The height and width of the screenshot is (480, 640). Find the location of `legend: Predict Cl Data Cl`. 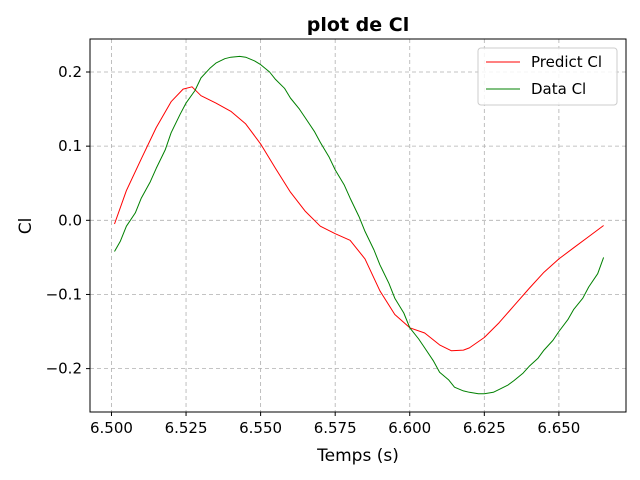

legend: Predict Cl Data Cl is located at coordinates (547, 76).